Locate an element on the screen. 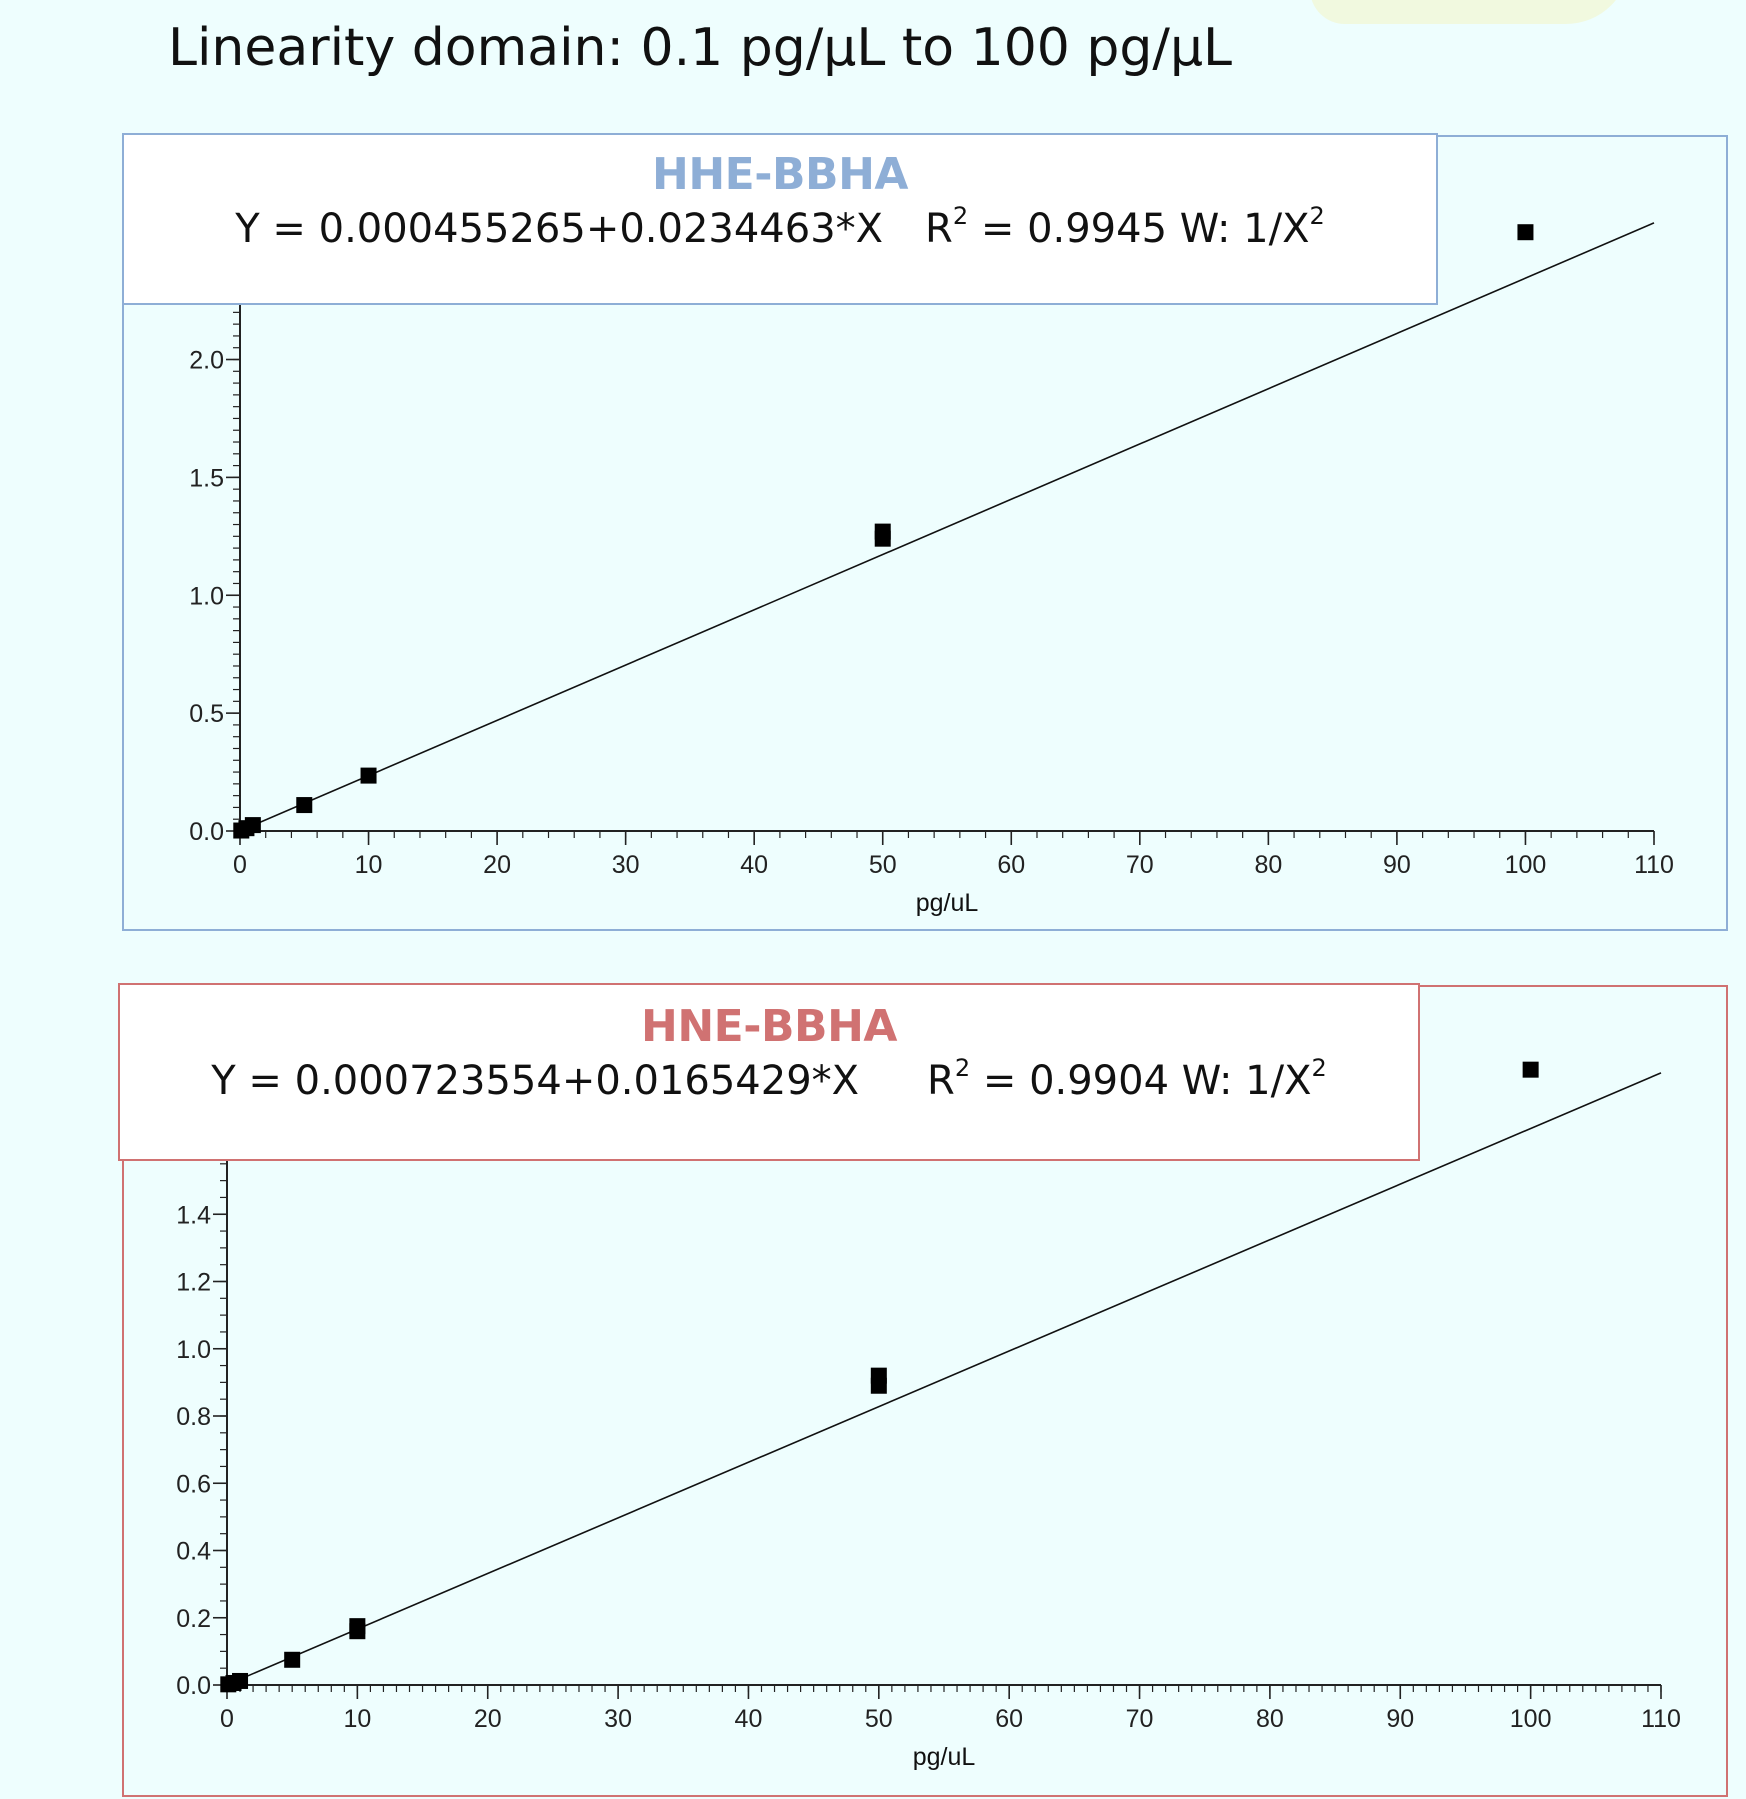 The height and width of the screenshot is (1799, 1746). equation-hhe-r-value: = 0.9945 W: 1/X is located at coordinates (1139, 229).